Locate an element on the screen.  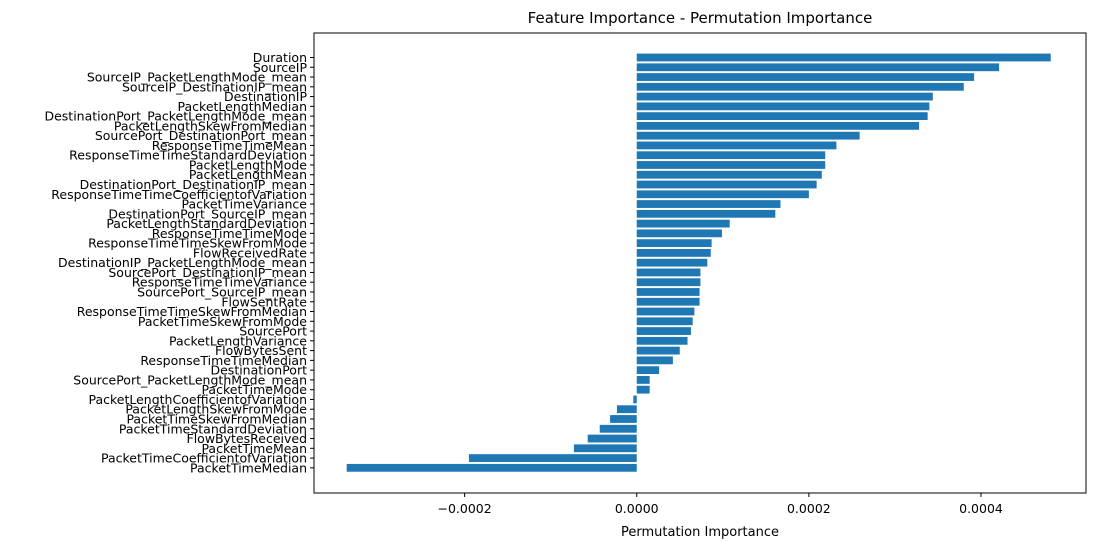
y-tick-label: ResponseTimeTimeMode is located at coordinates (230, 233).